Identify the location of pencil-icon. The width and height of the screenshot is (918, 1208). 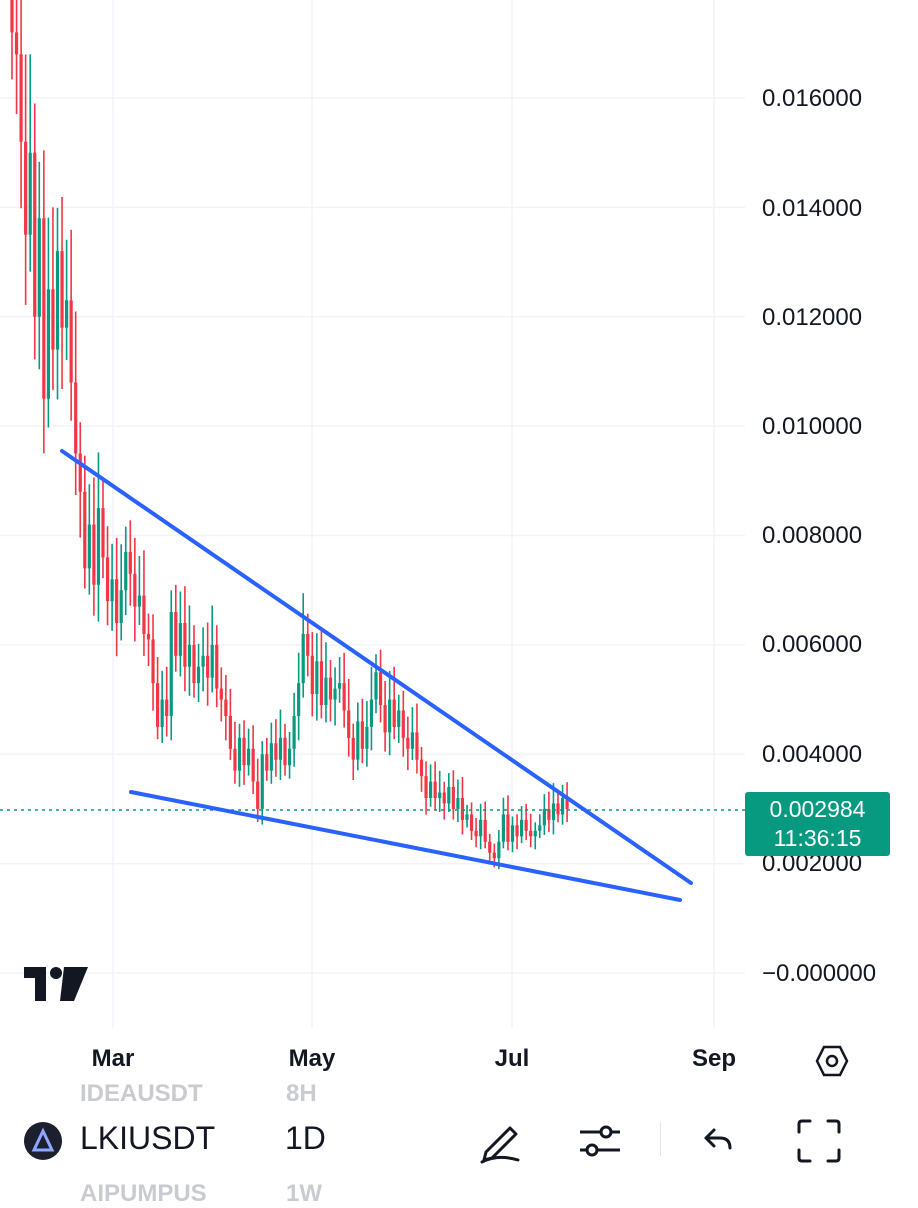
(501, 1143).